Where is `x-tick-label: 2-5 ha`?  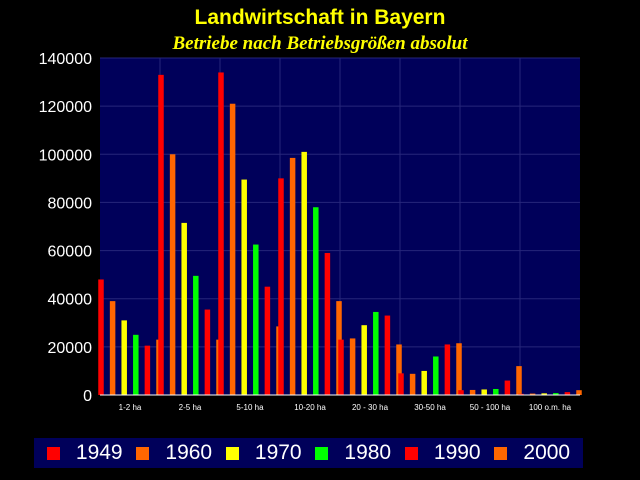
x-tick-label: 2-5 ha is located at coordinates (190, 407).